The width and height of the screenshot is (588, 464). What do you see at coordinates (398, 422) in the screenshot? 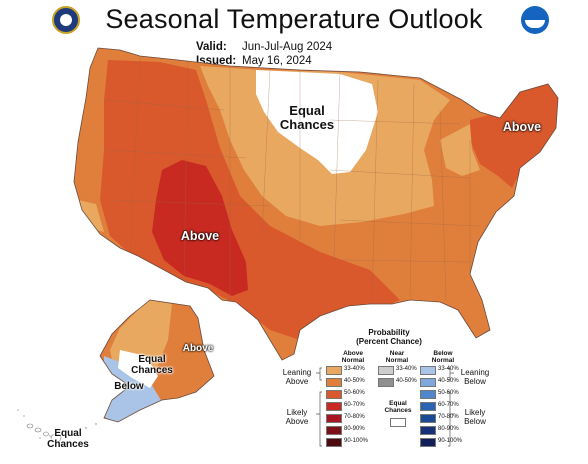
I see `legend-equal-chances-swatch` at bounding box center [398, 422].